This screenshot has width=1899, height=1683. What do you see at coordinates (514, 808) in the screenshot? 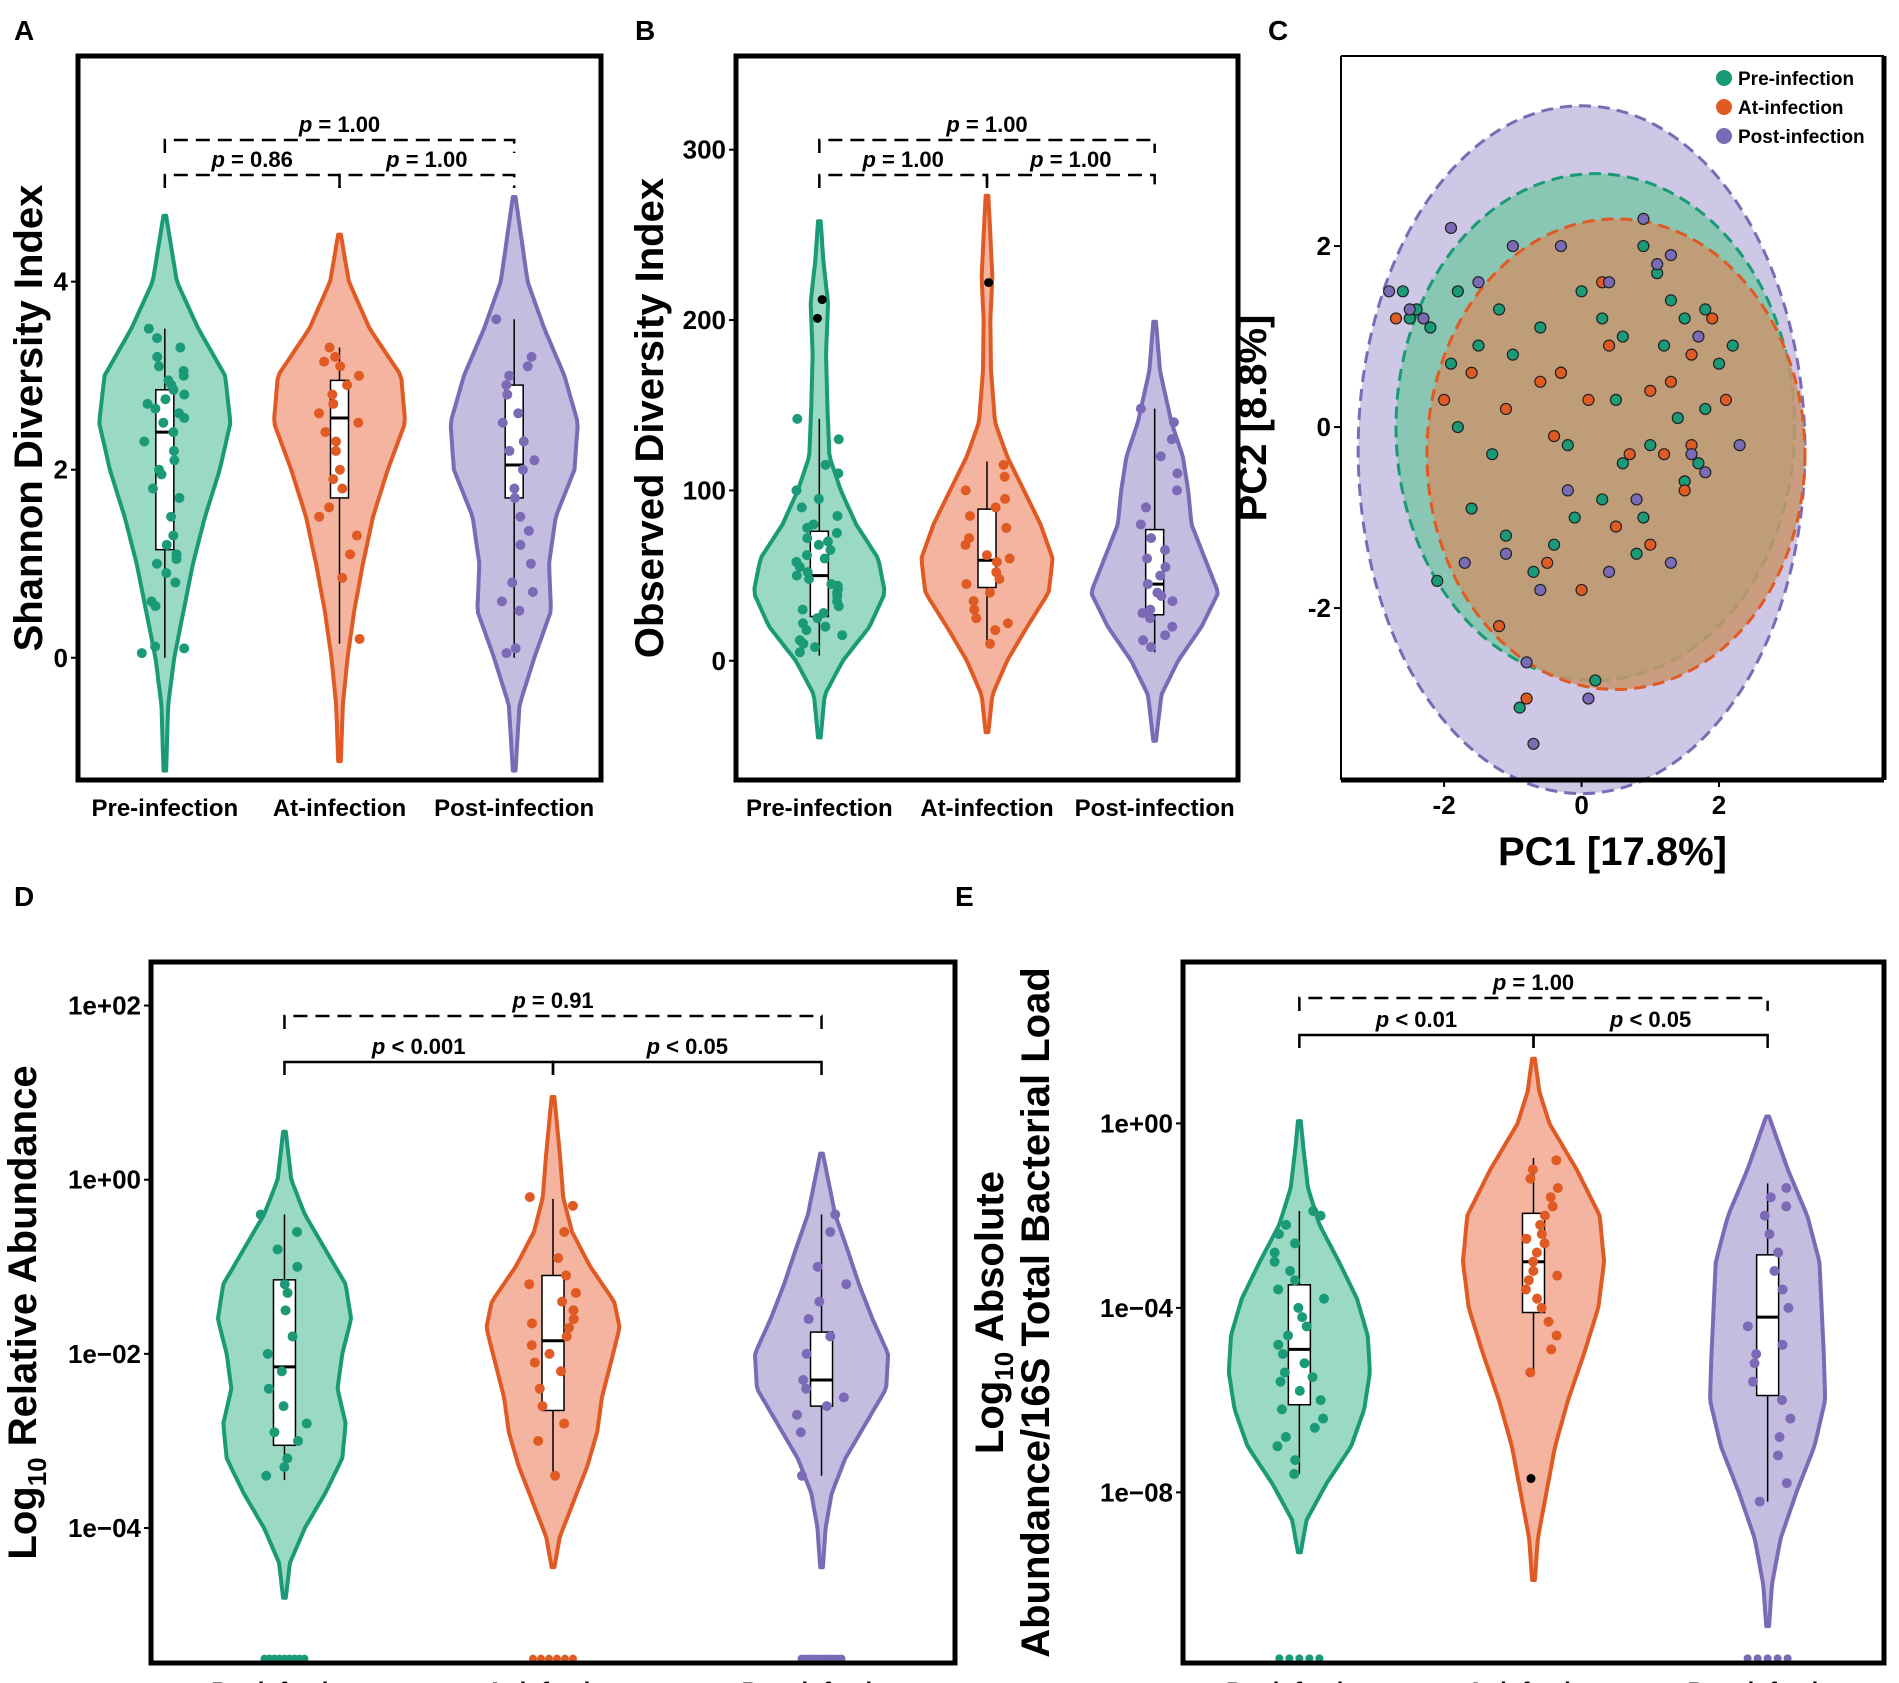
I see `x-category-label: Post-infection` at bounding box center [514, 808].